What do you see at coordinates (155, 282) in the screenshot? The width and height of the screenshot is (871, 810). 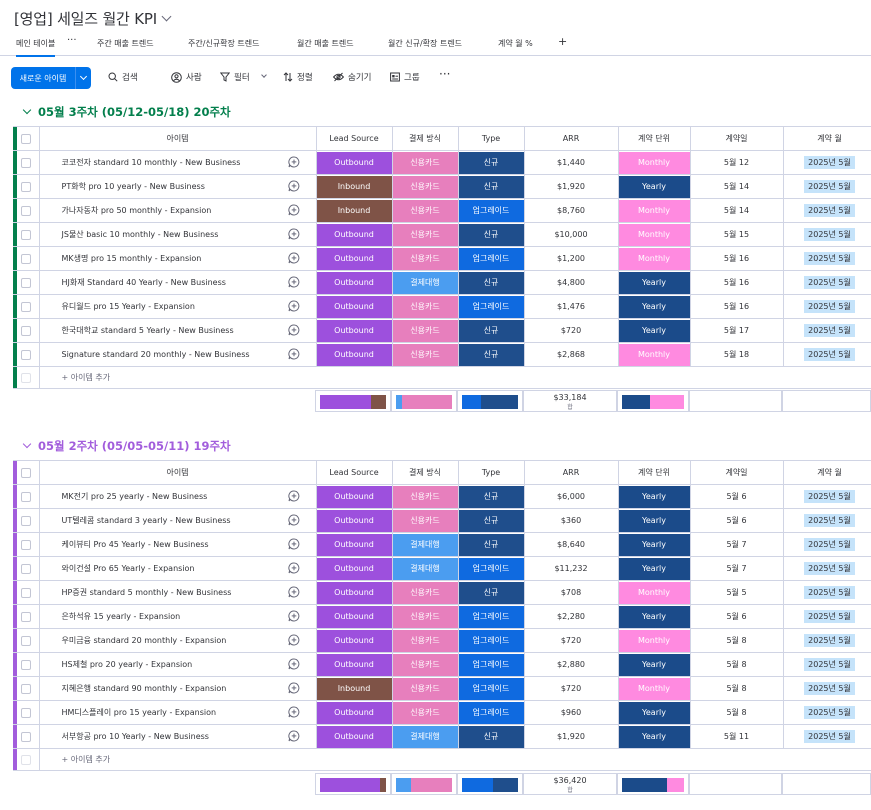 I see `item-name: HJ화재 Standard 40 Yearly - New Business` at bounding box center [155, 282].